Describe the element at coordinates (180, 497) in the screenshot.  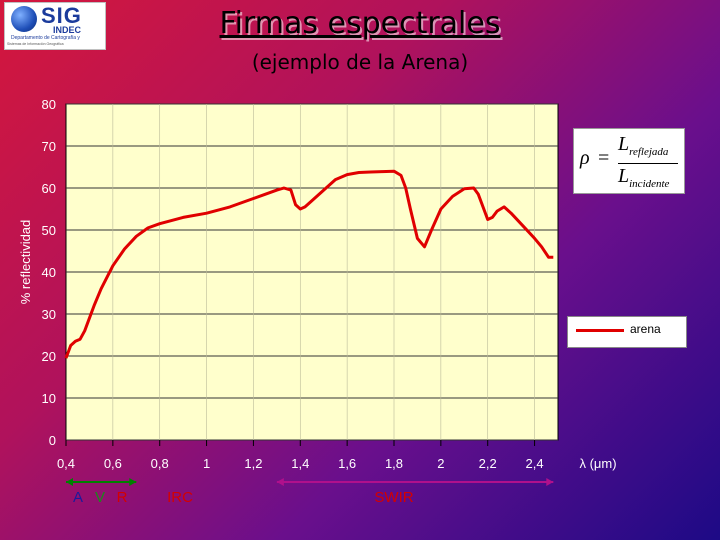
I see `band-label-irc: IRC` at that location.